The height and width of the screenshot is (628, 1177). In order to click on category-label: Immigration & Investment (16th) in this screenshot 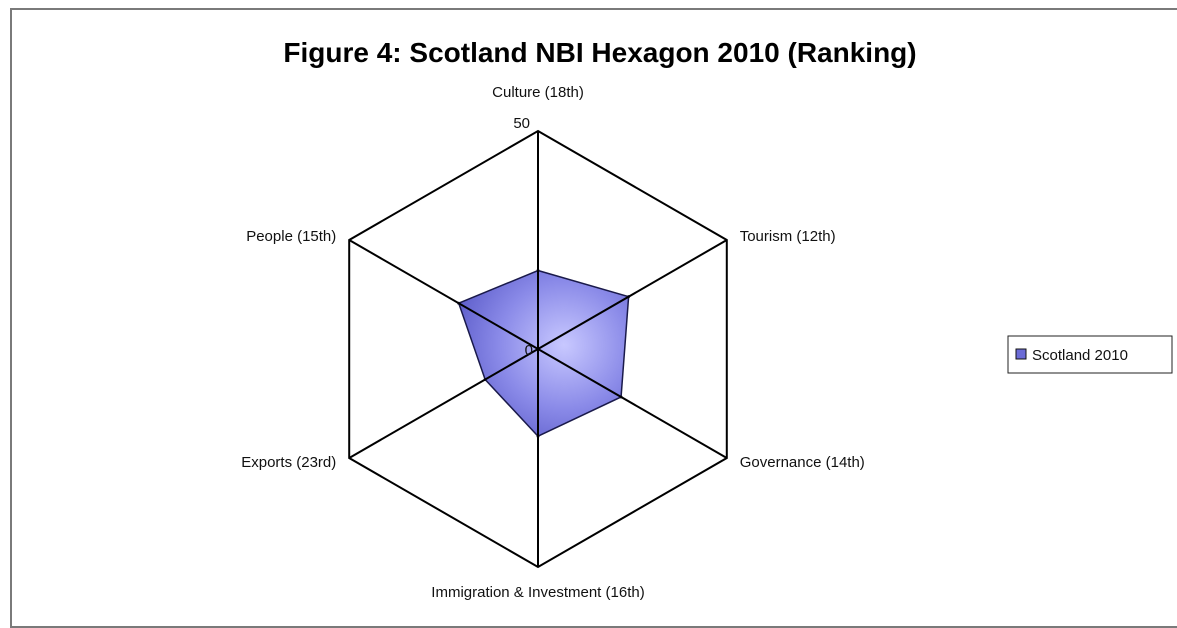, I will do `click(537, 592)`.